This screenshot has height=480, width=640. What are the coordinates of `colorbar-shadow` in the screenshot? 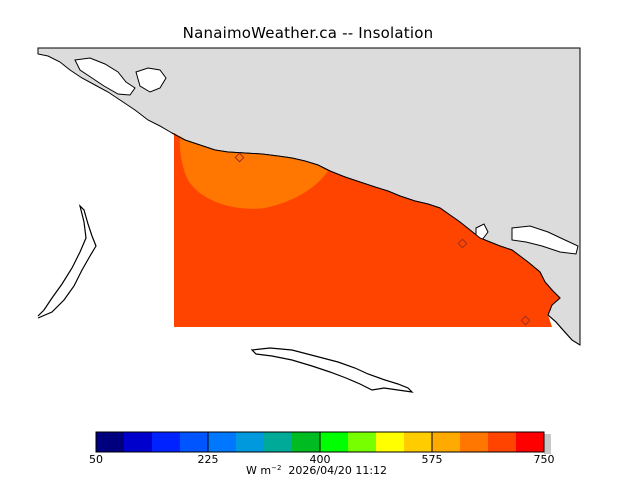 It's located at (547, 444).